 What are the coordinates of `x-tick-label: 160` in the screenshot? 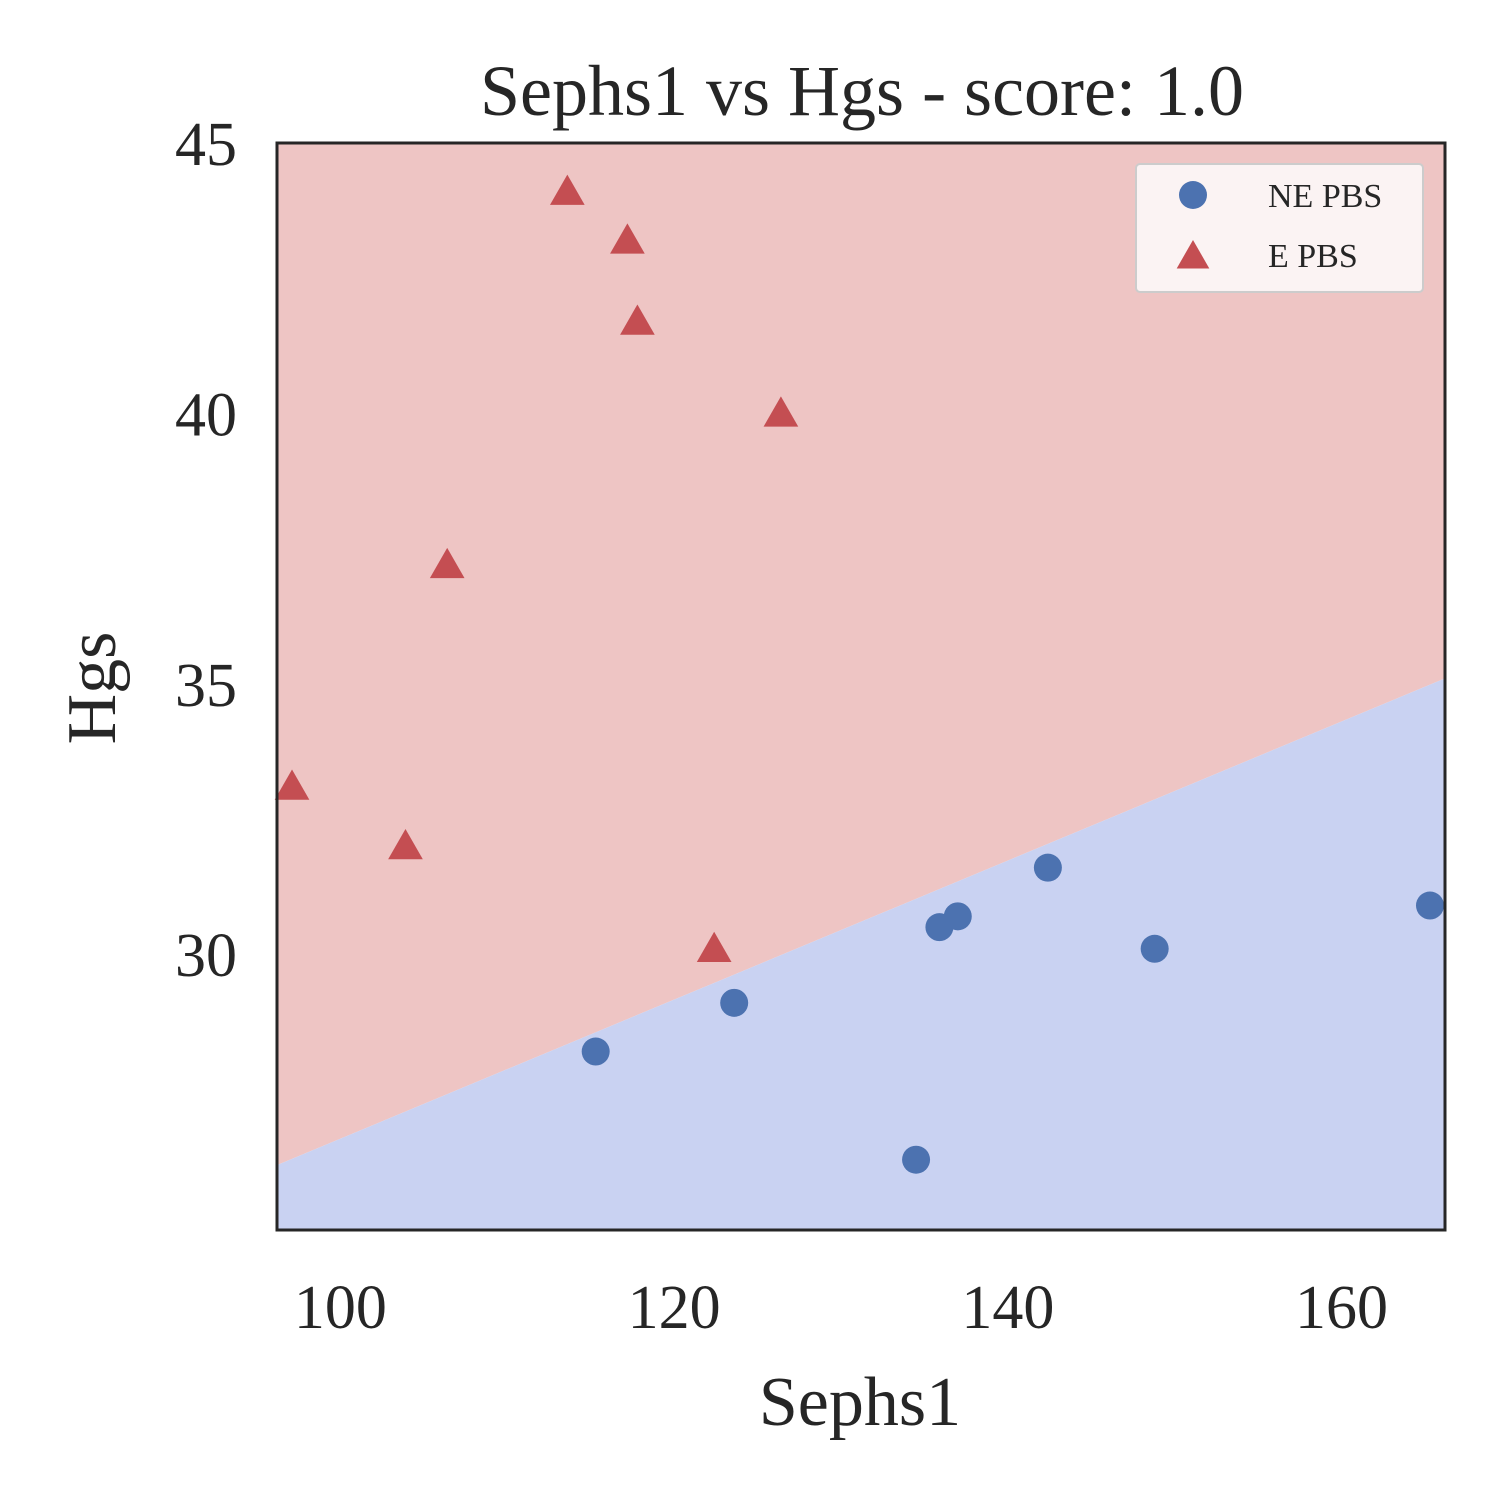 It's located at (1341, 1308).